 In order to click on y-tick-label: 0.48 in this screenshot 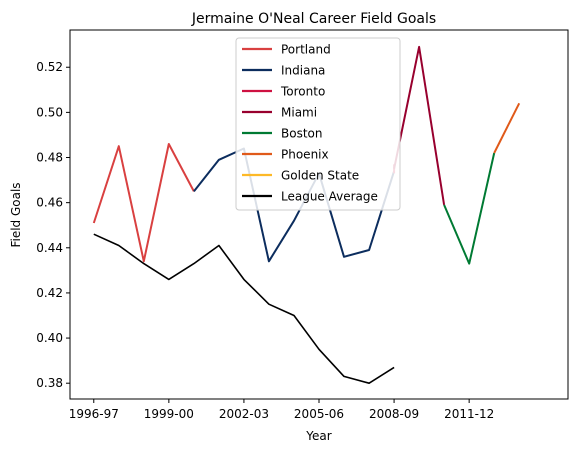, I will do `click(49, 158)`.